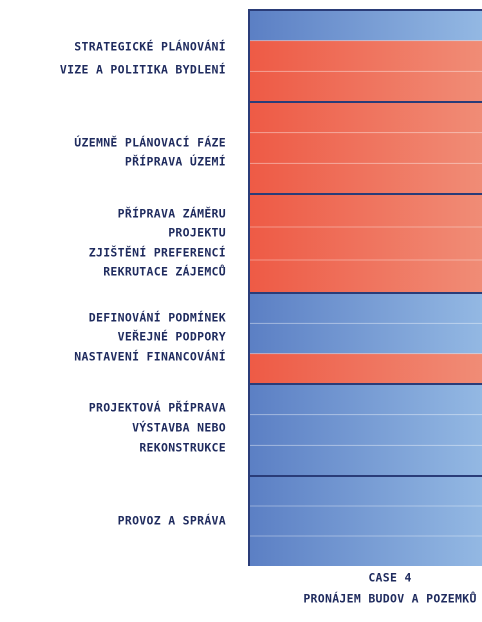  Describe the element at coordinates (150, 356) in the screenshot. I see `phase-label: NASTAVENÍ FINANCOVÁNÍ` at that location.